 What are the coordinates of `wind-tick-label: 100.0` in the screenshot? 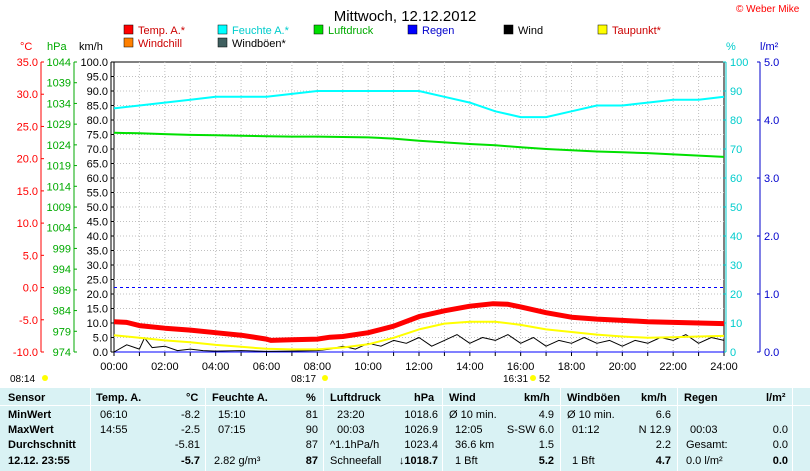 It's located at (94, 63).